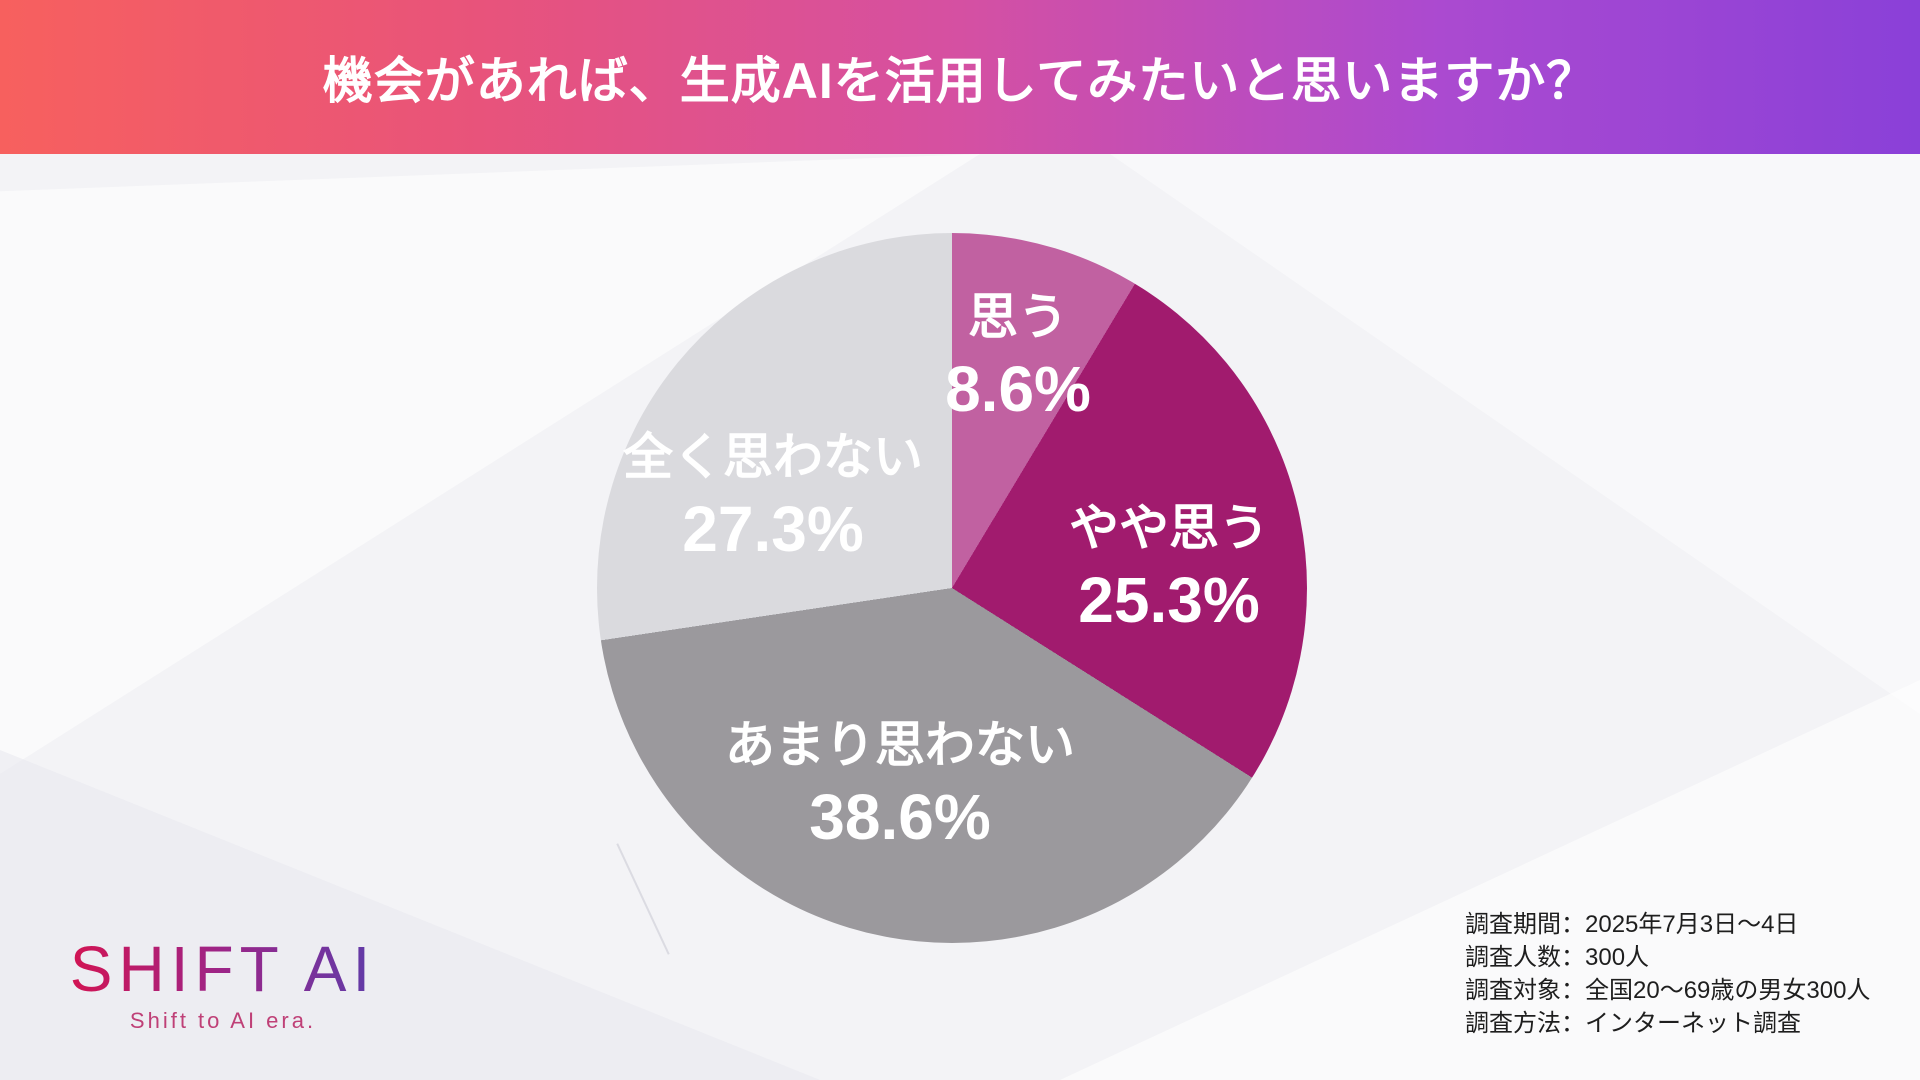 Image resolution: width=1920 pixels, height=1080 pixels. What do you see at coordinates (1668, 990) in the screenshot?
I see `survey-target: 調査対象：全国20〜69歳の男女300人` at bounding box center [1668, 990].